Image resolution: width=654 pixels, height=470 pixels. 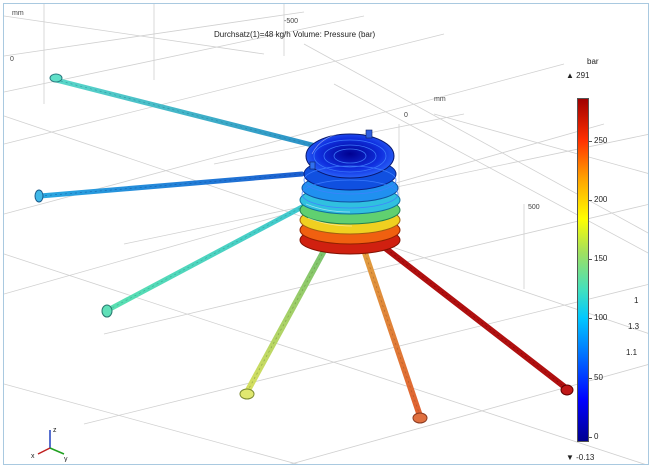 I want to click on triad-y-label: y, so click(x=66, y=459).